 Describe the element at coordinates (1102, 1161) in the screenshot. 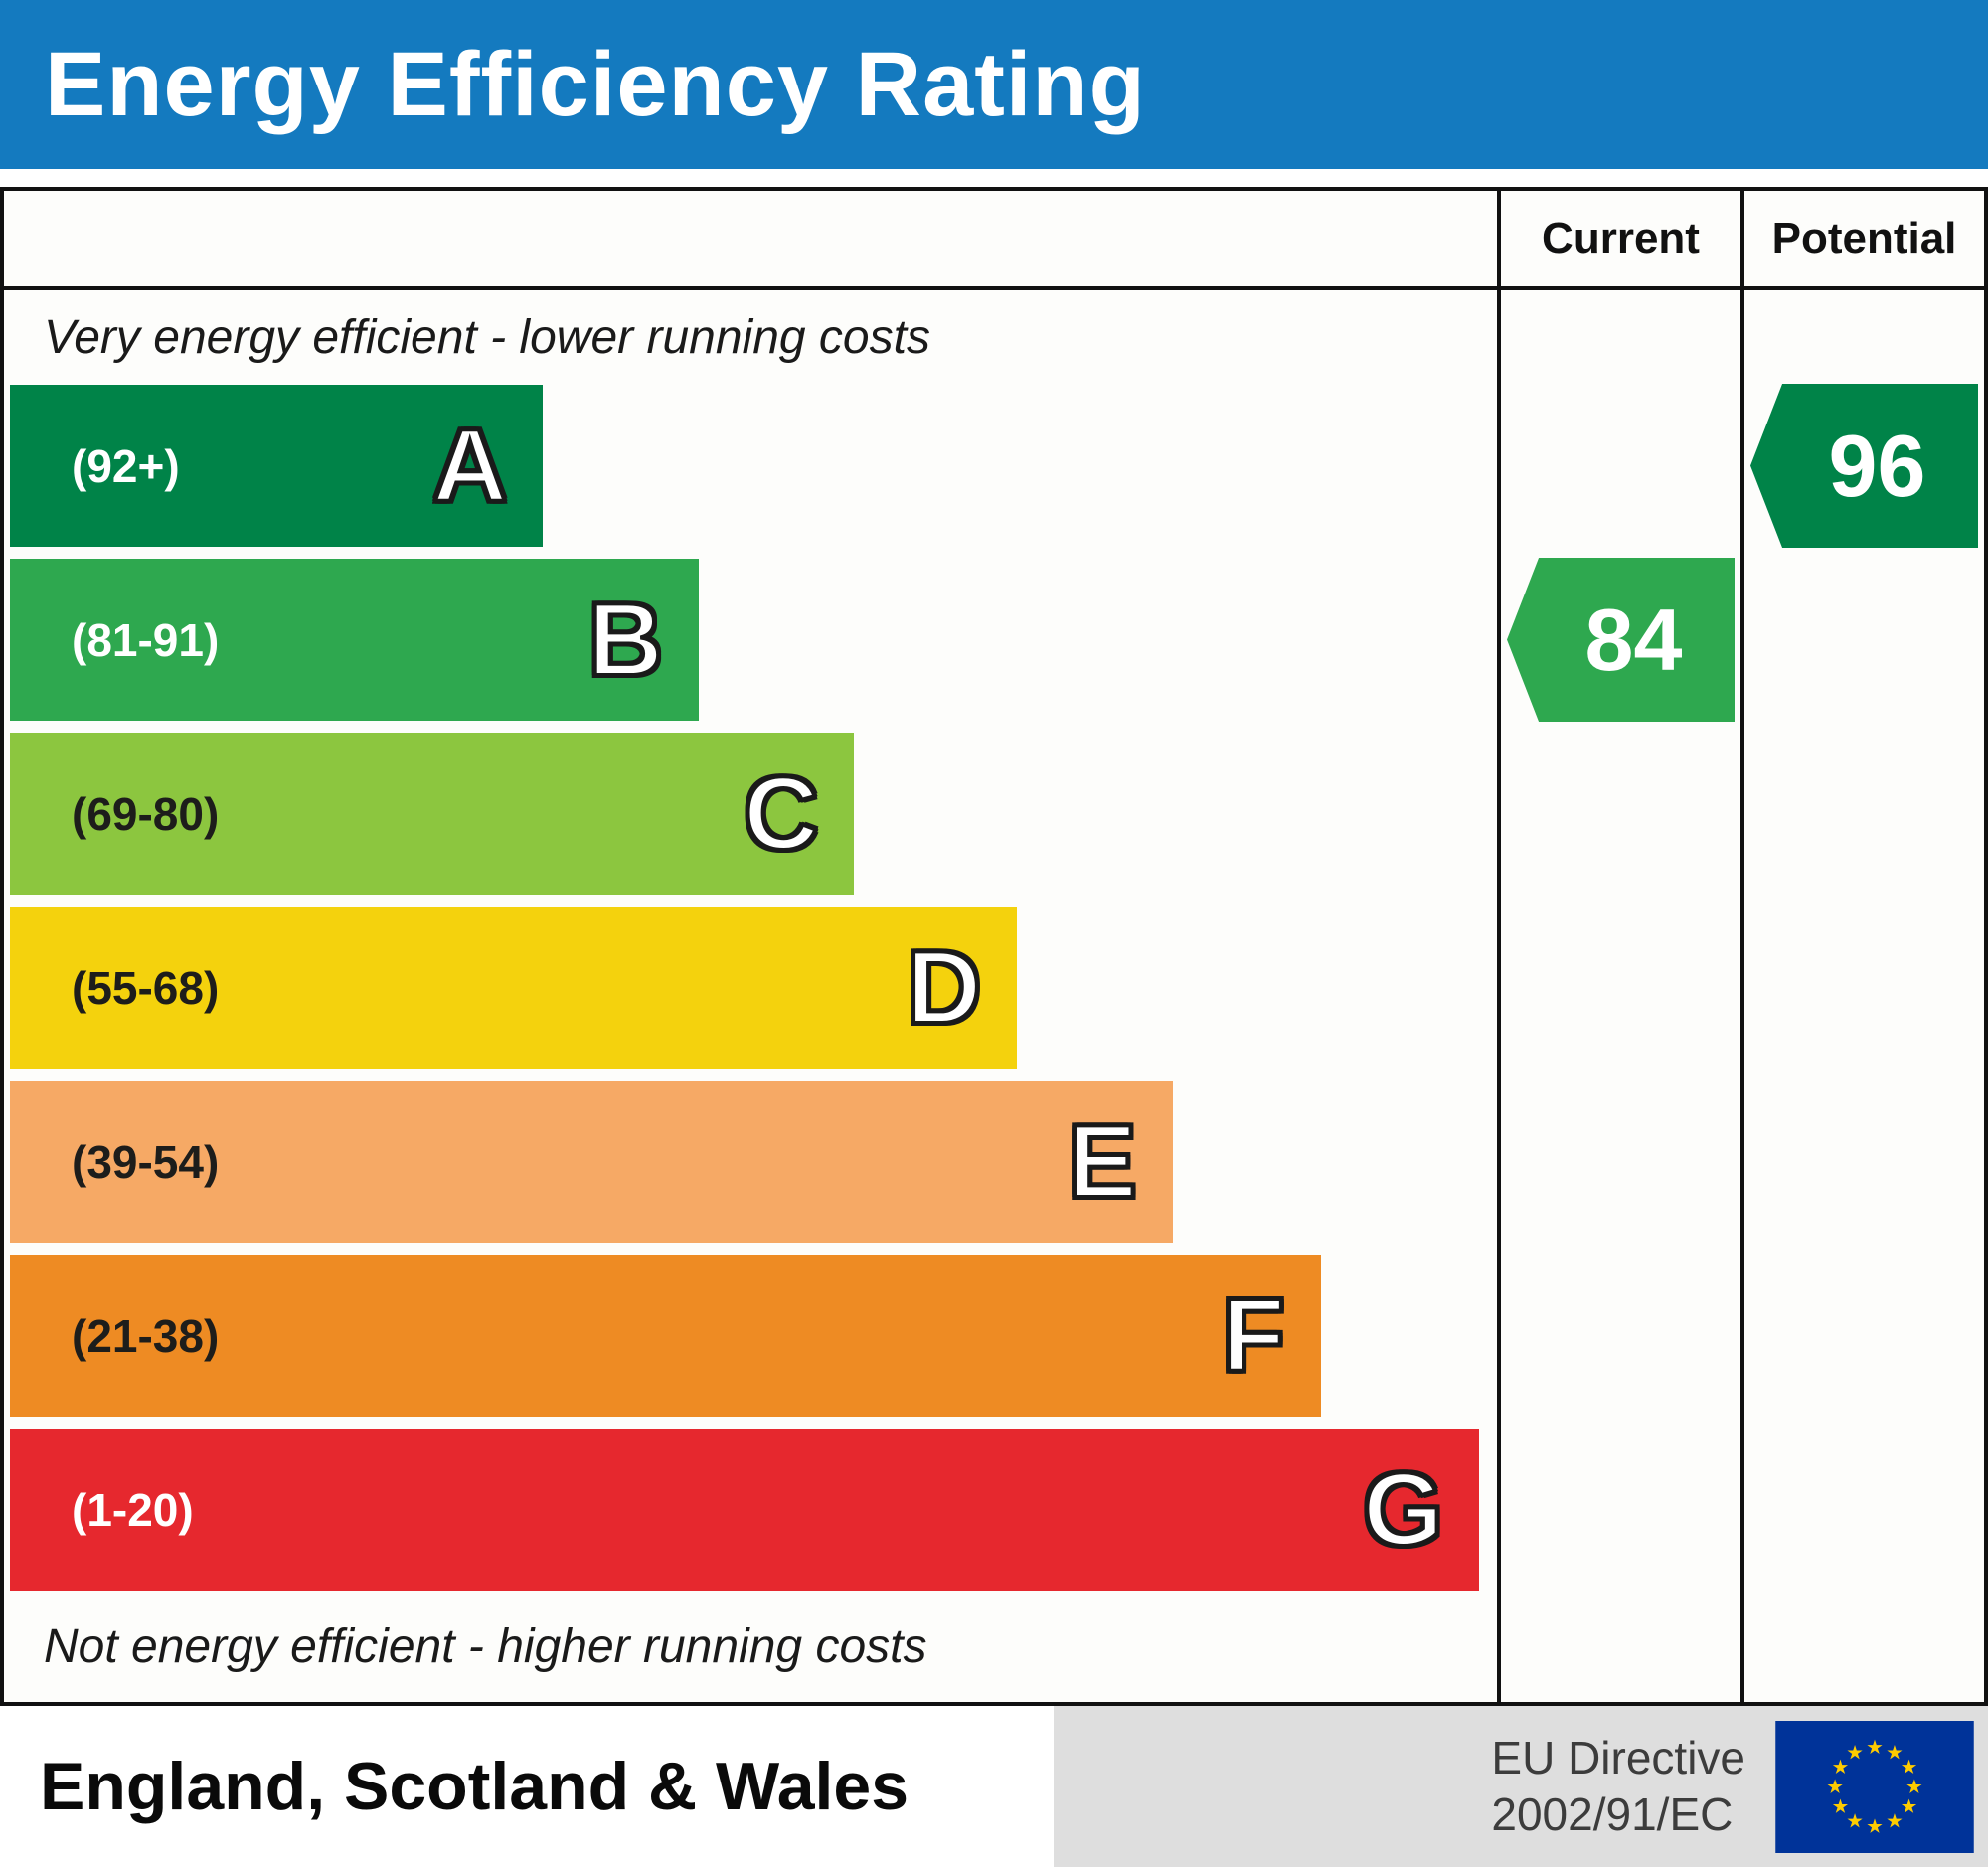

I see `band-letter: E` at that location.